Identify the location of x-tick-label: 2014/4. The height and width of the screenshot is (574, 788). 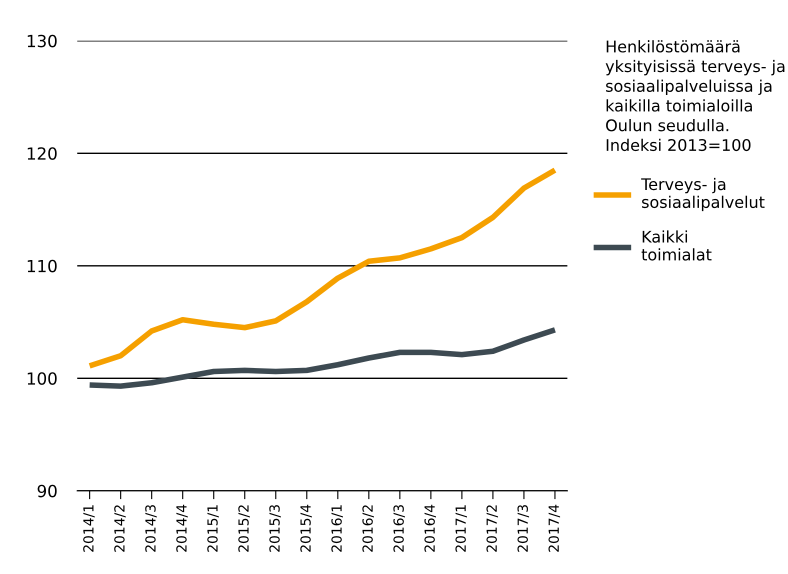
(182, 528).